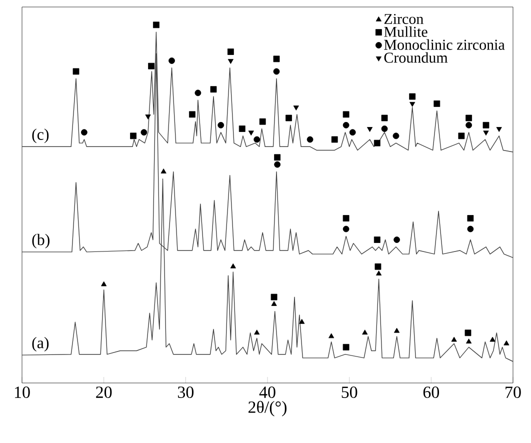 Image resolution: width=531 pixels, height=443 pixels. Describe the element at coordinates (41, 241) in the screenshot. I see `annotation: (b)` at that location.